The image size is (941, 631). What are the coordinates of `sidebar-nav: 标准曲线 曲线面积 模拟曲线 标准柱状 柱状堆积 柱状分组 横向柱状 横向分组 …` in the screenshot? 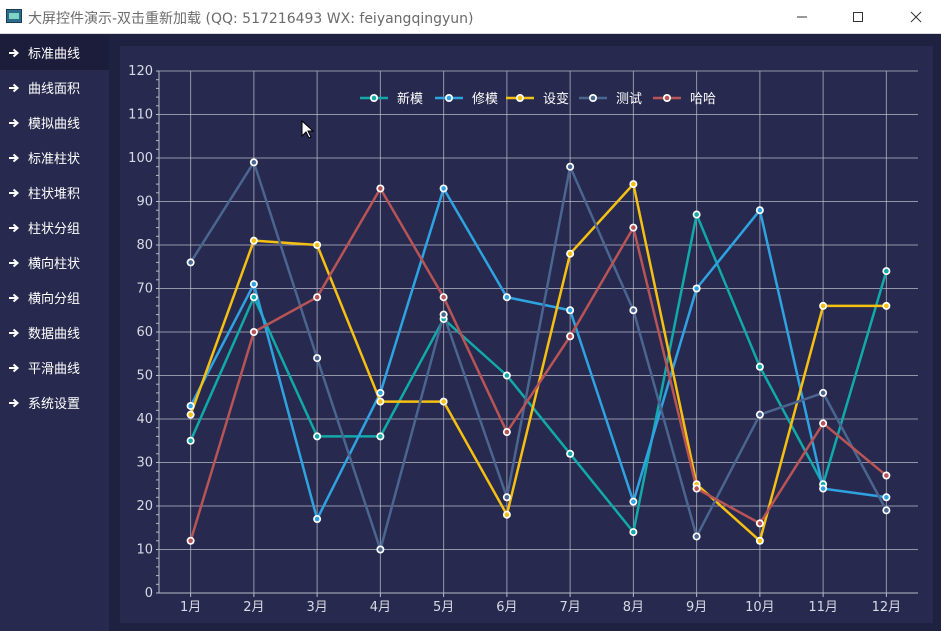 It's located at (54, 333).